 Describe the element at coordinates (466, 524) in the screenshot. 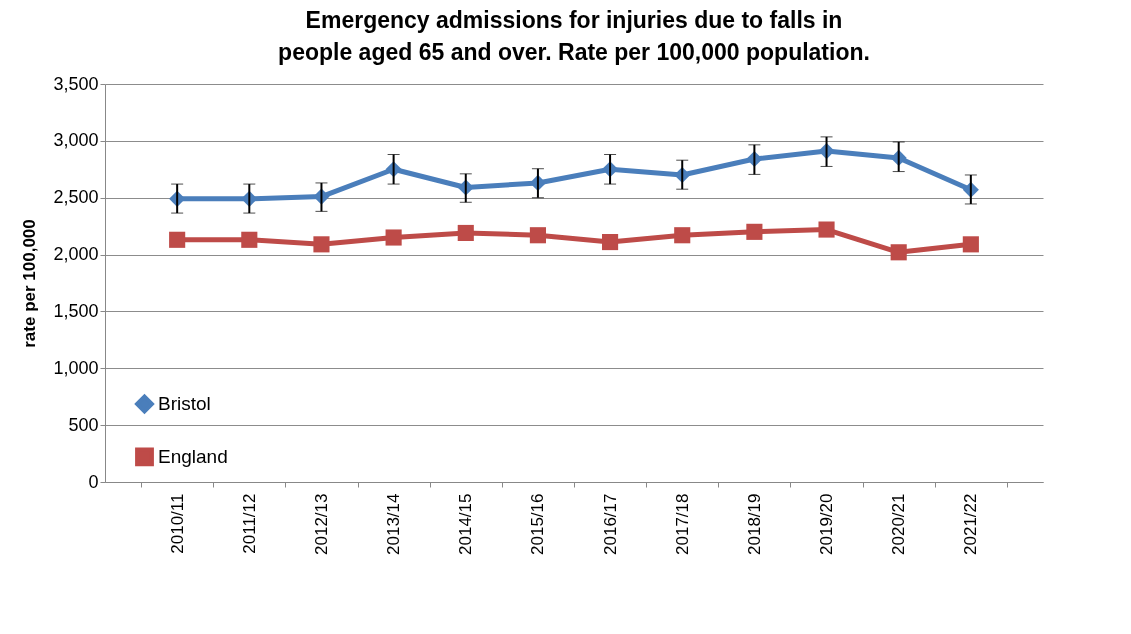

I see `x-tick-label: 2014/15` at that location.